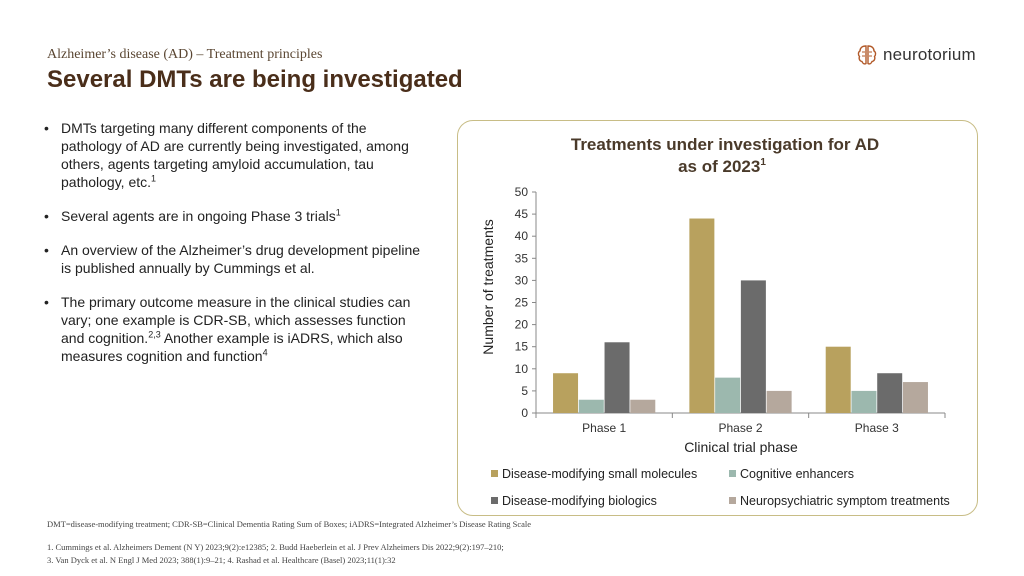 The width and height of the screenshot is (1024, 576). I want to click on legend-label: Disease-modifying biologics, so click(579, 501).